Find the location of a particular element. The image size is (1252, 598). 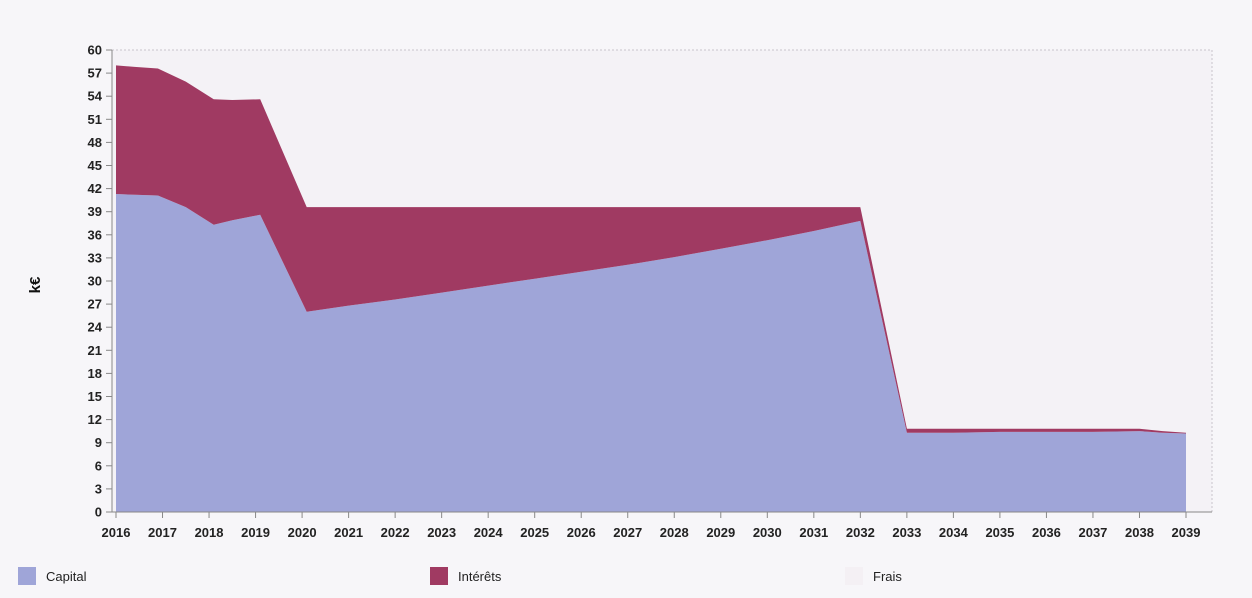

x-tick-label: 2024 is located at coordinates (489, 532).